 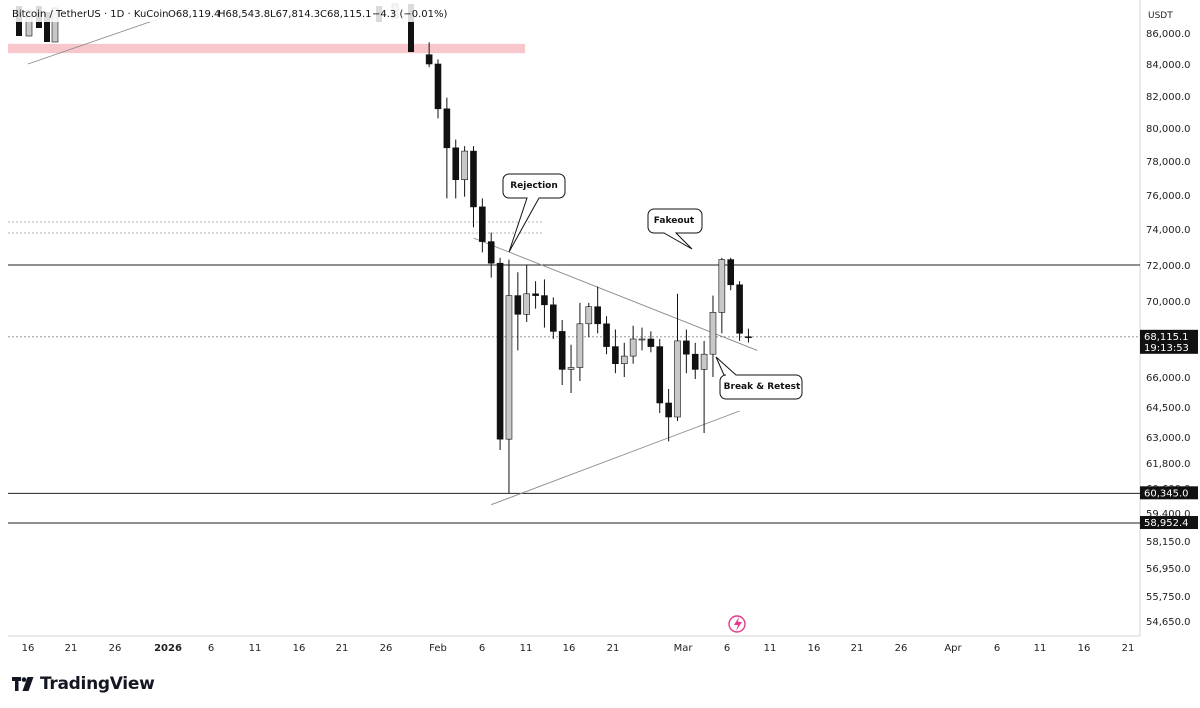 I want to click on tradingview-logo-icon, so click(x=23, y=684).